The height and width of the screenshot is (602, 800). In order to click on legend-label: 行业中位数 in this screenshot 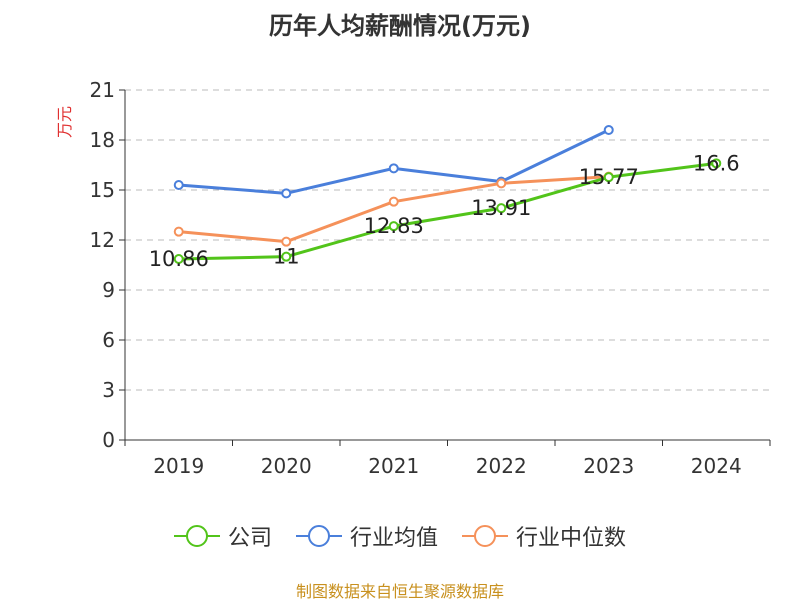, I will do `click(571, 538)`.